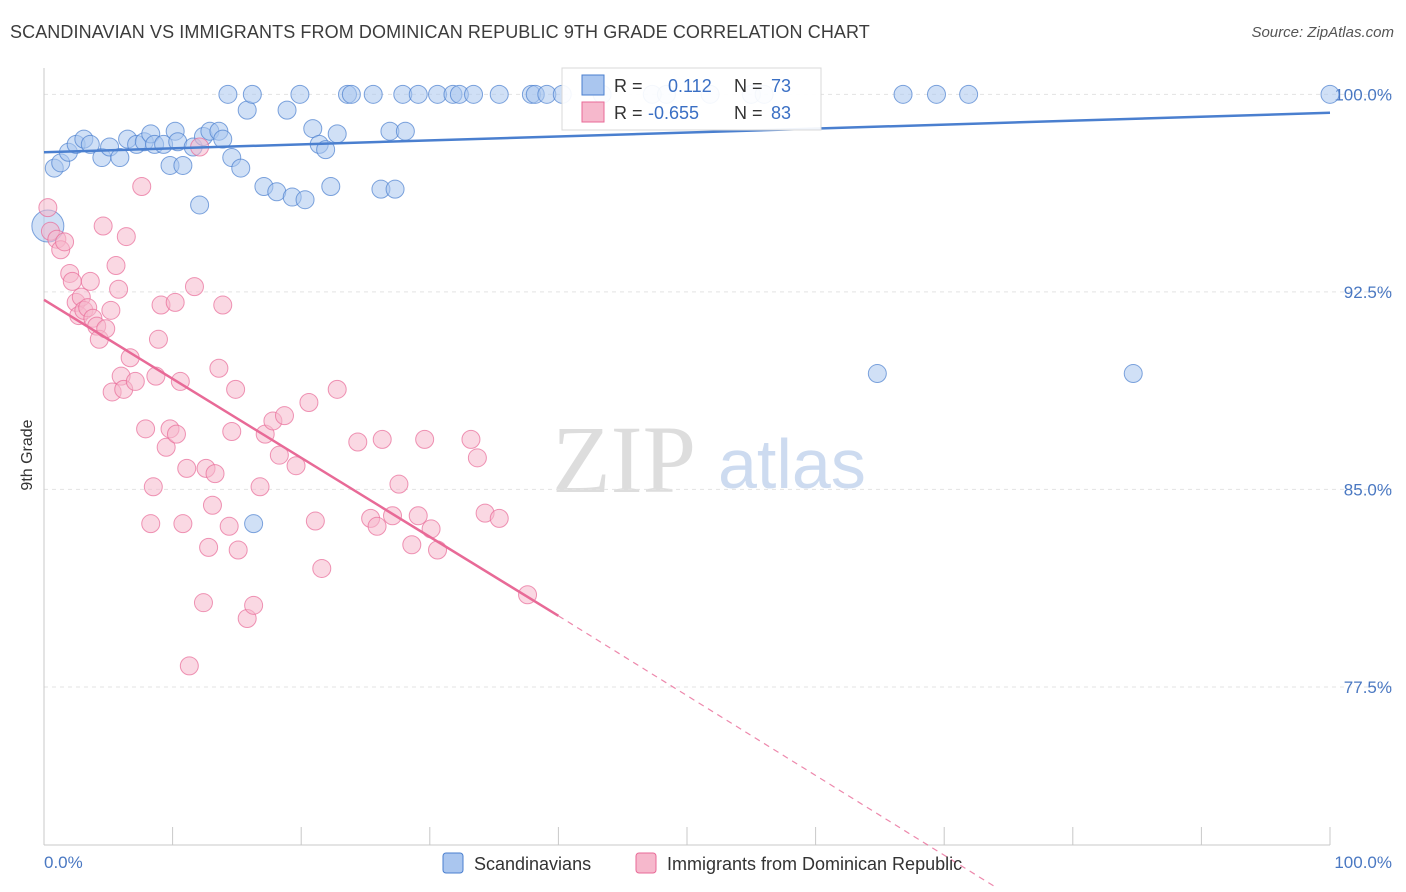 Image resolution: width=1406 pixels, height=892 pixels. I want to click on watermark: ZIP atlas, so click(709, 459).